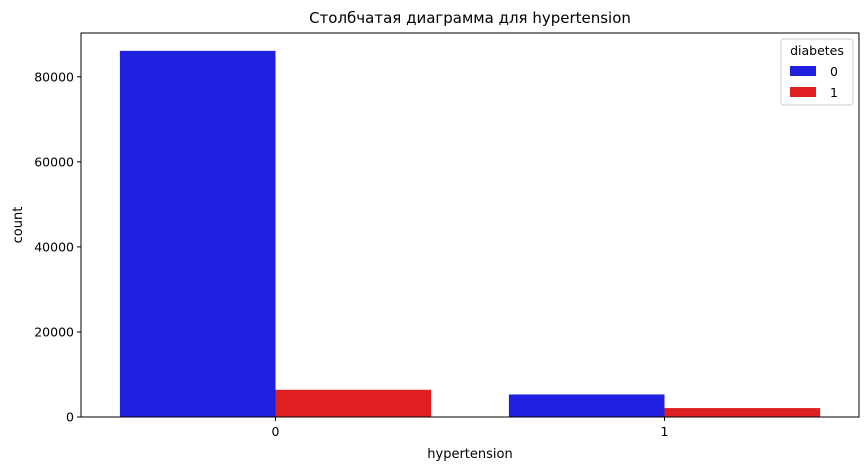 The width and height of the screenshot is (868, 470). Describe the element at coordinates (276, 431) in the screenshot. I see `x-tick-label: 0` at that location.